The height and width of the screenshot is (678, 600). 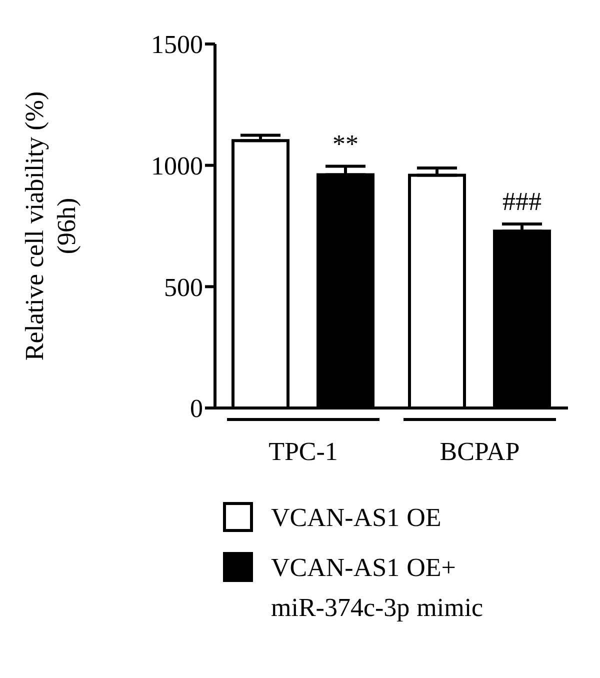 What do you see at coordinates (356, 518) in the screenshot?
I see `legend-label: VCAN-AS1 OE` at bounding box center [356, 518].